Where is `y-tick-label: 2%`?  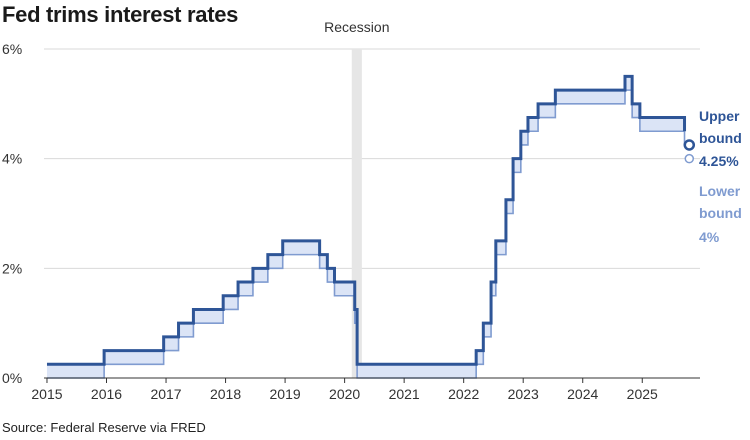
y-tick-label: 2% is located at coordinates (12, 268).